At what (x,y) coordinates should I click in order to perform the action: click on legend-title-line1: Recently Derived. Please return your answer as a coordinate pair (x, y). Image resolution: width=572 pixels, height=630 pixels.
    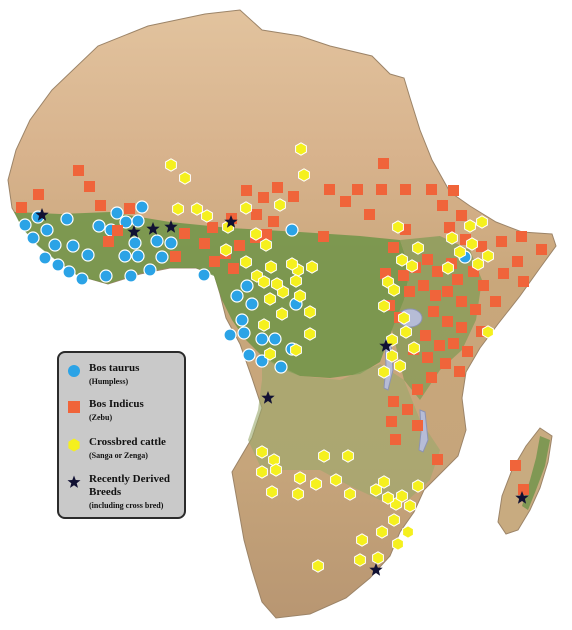
    Looking at the image, I should click on (129, 479).